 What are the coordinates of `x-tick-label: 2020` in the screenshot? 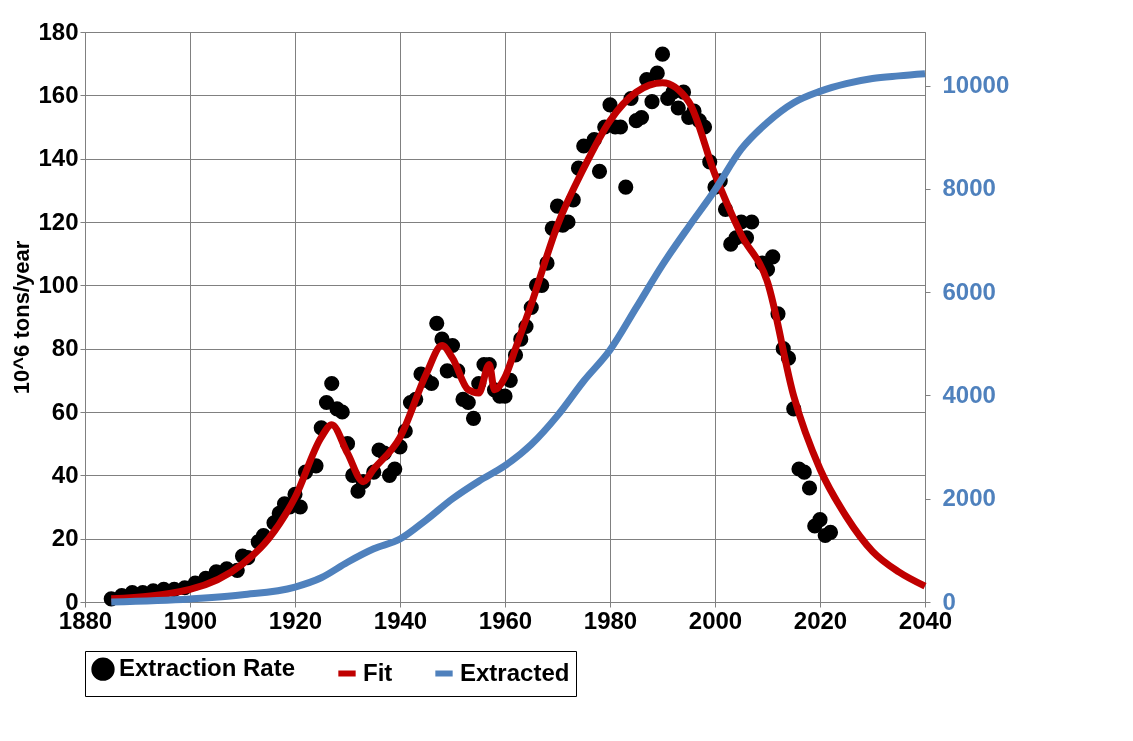 It's located at (820, 620).